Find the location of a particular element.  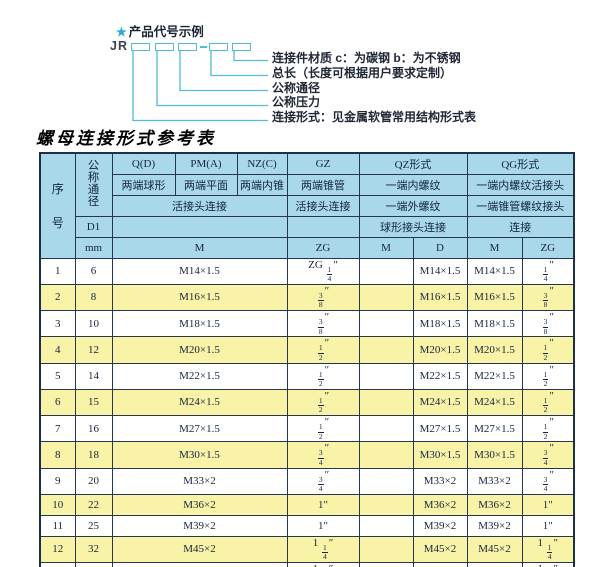

cell-qg-m: M18×1.5 is located at coordinates (494, 323).